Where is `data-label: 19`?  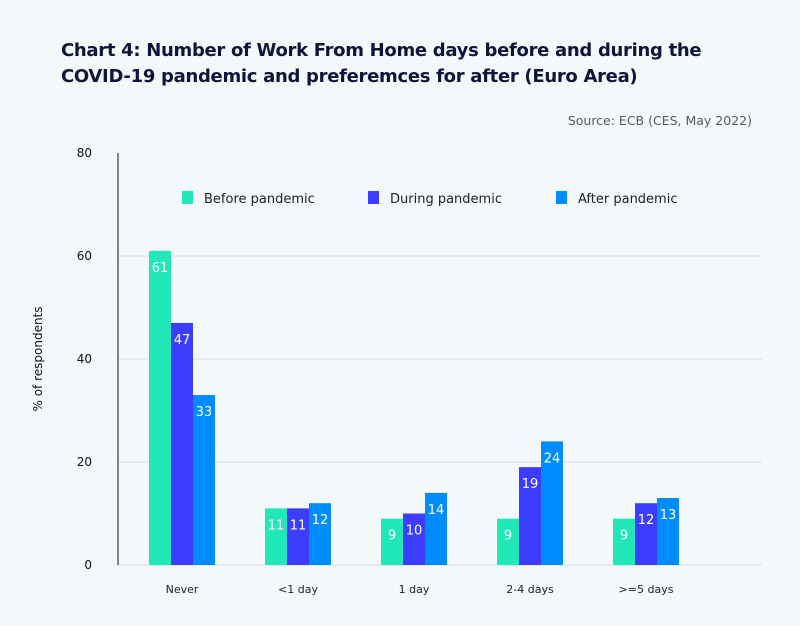 data-label: 19 is located at coordinates (530, 484).